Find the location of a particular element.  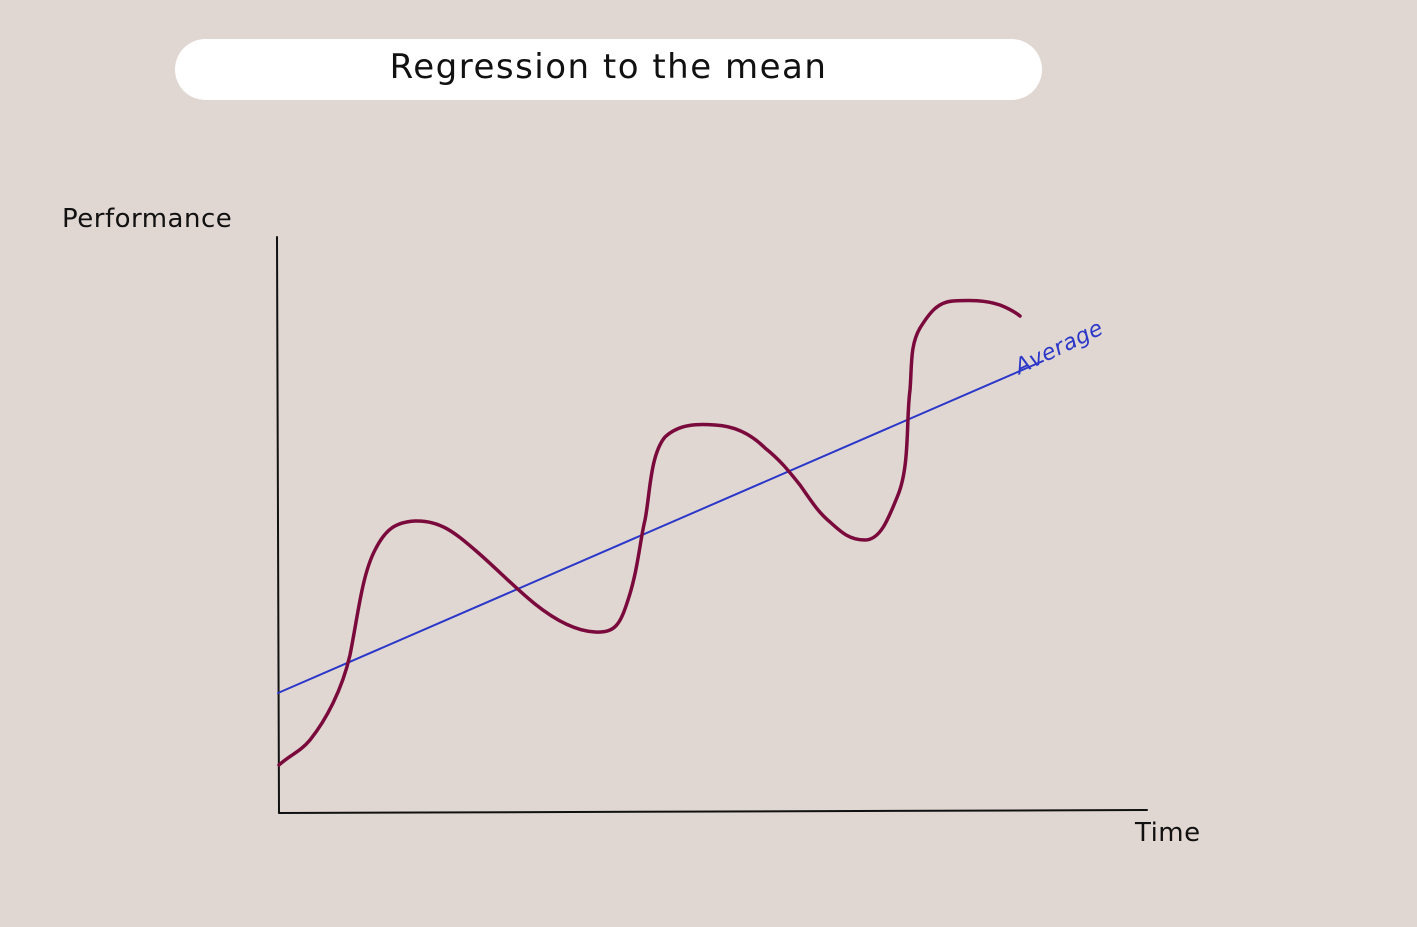

title-banner: Regression to the mean is located at coordinates (608, 69).